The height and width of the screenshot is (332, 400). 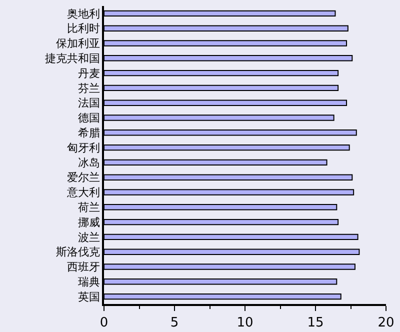 I want to click on y-tick-label: 波兰, so click(x=89, y=237).